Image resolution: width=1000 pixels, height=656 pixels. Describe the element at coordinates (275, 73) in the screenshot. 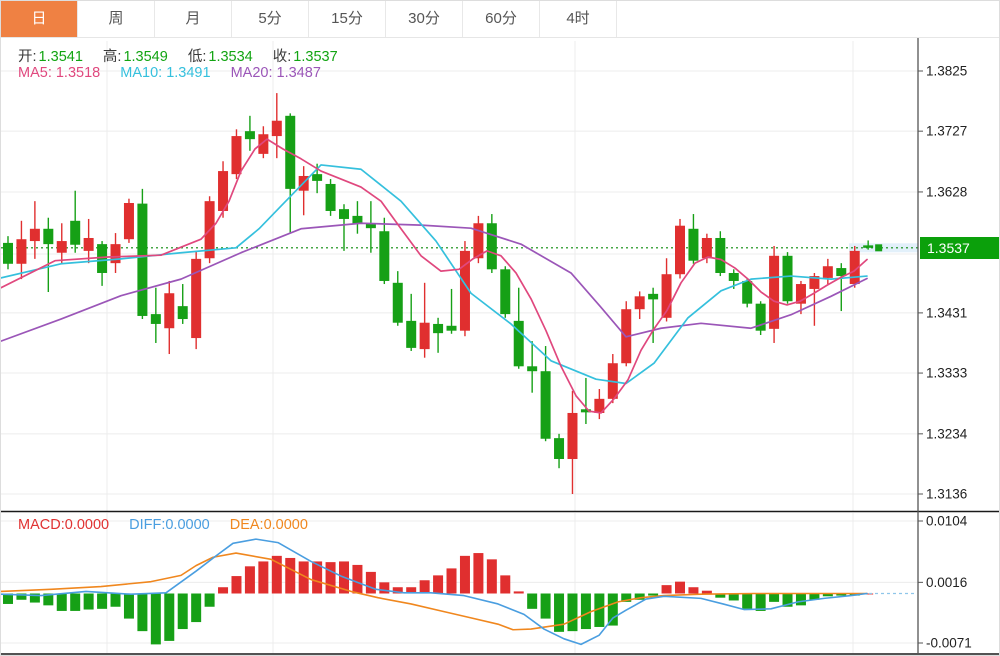

I see `ma20-readout: MA20: 1.3487` at that location.